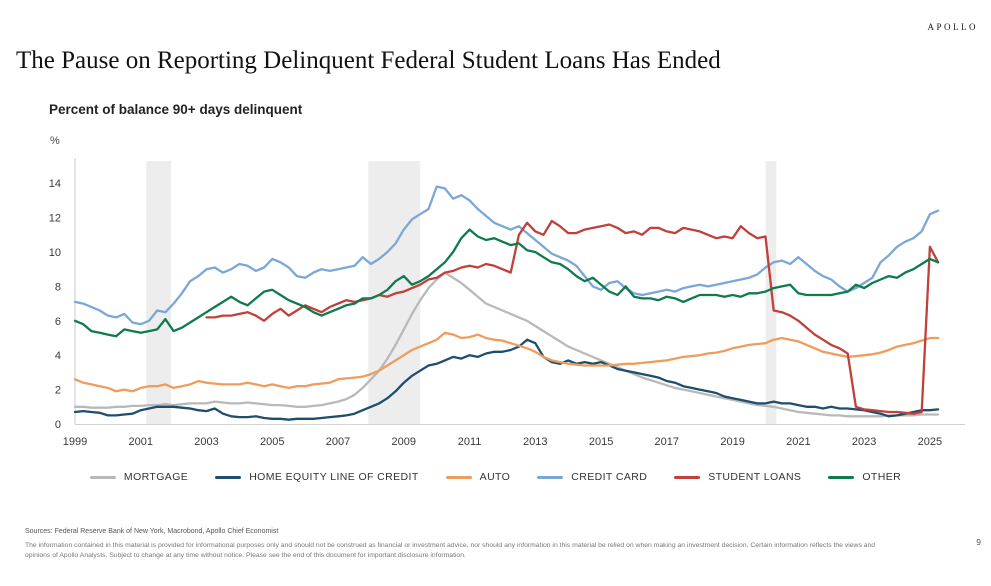  Describe the element at coordinates (470, 442) in the screenshot. I see `x-tick-label: 2011` at that location.